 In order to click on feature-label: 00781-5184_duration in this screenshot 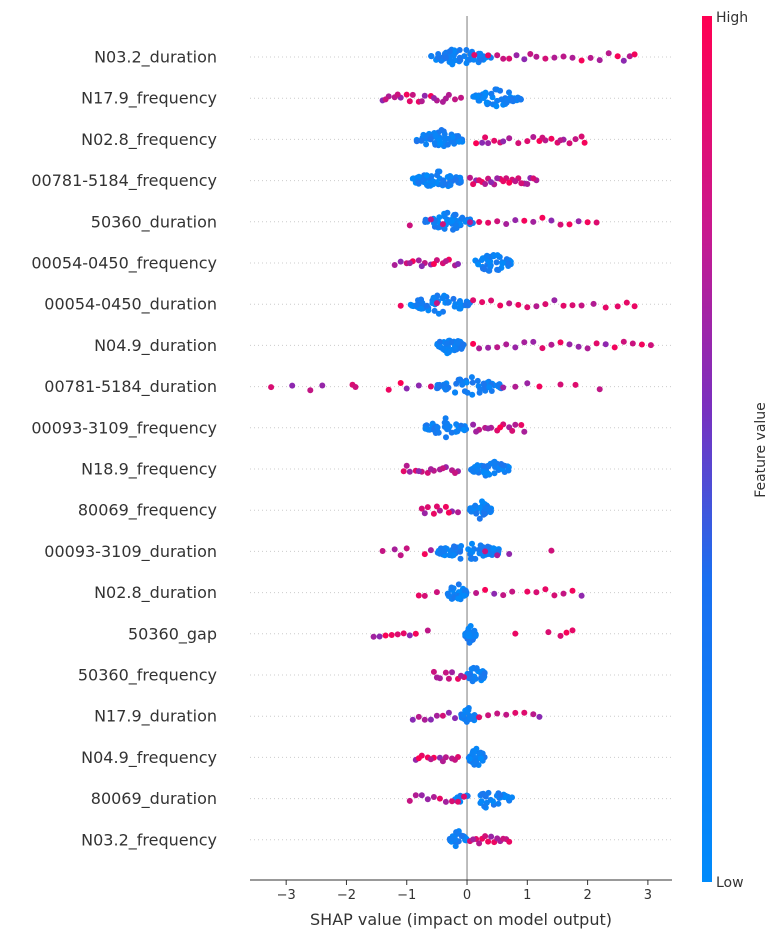, I will do `click(130, 387)`.